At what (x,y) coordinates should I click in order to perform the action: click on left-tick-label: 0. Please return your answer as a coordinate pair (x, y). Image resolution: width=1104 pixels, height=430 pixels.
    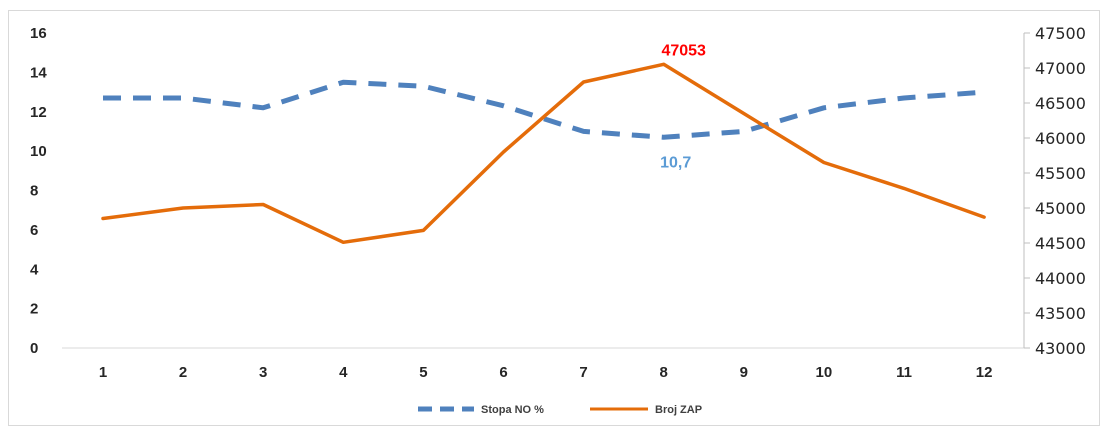
    Looking at the image, I should click on (34, 348).